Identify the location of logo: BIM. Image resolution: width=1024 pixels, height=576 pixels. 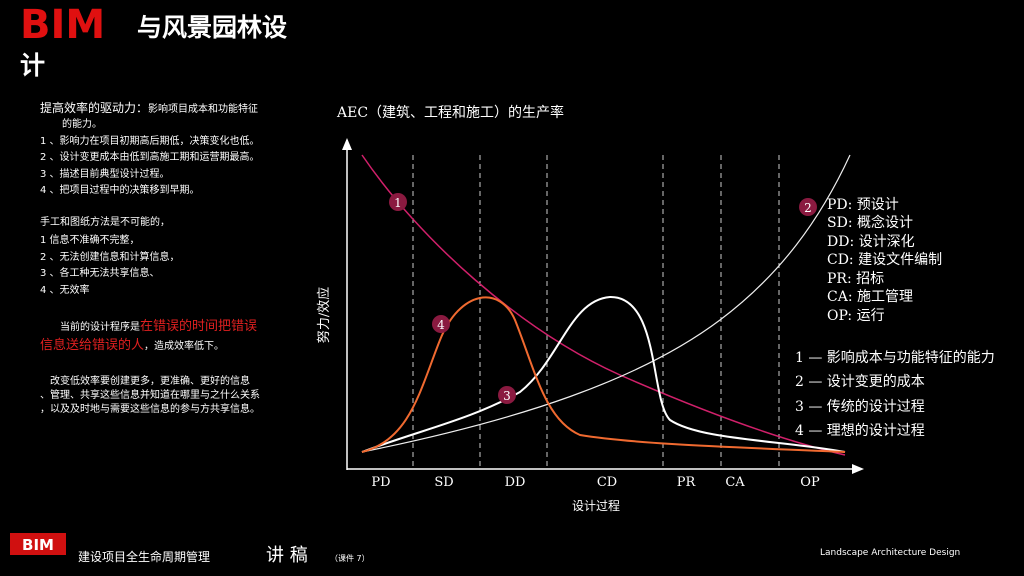
(38, 545).